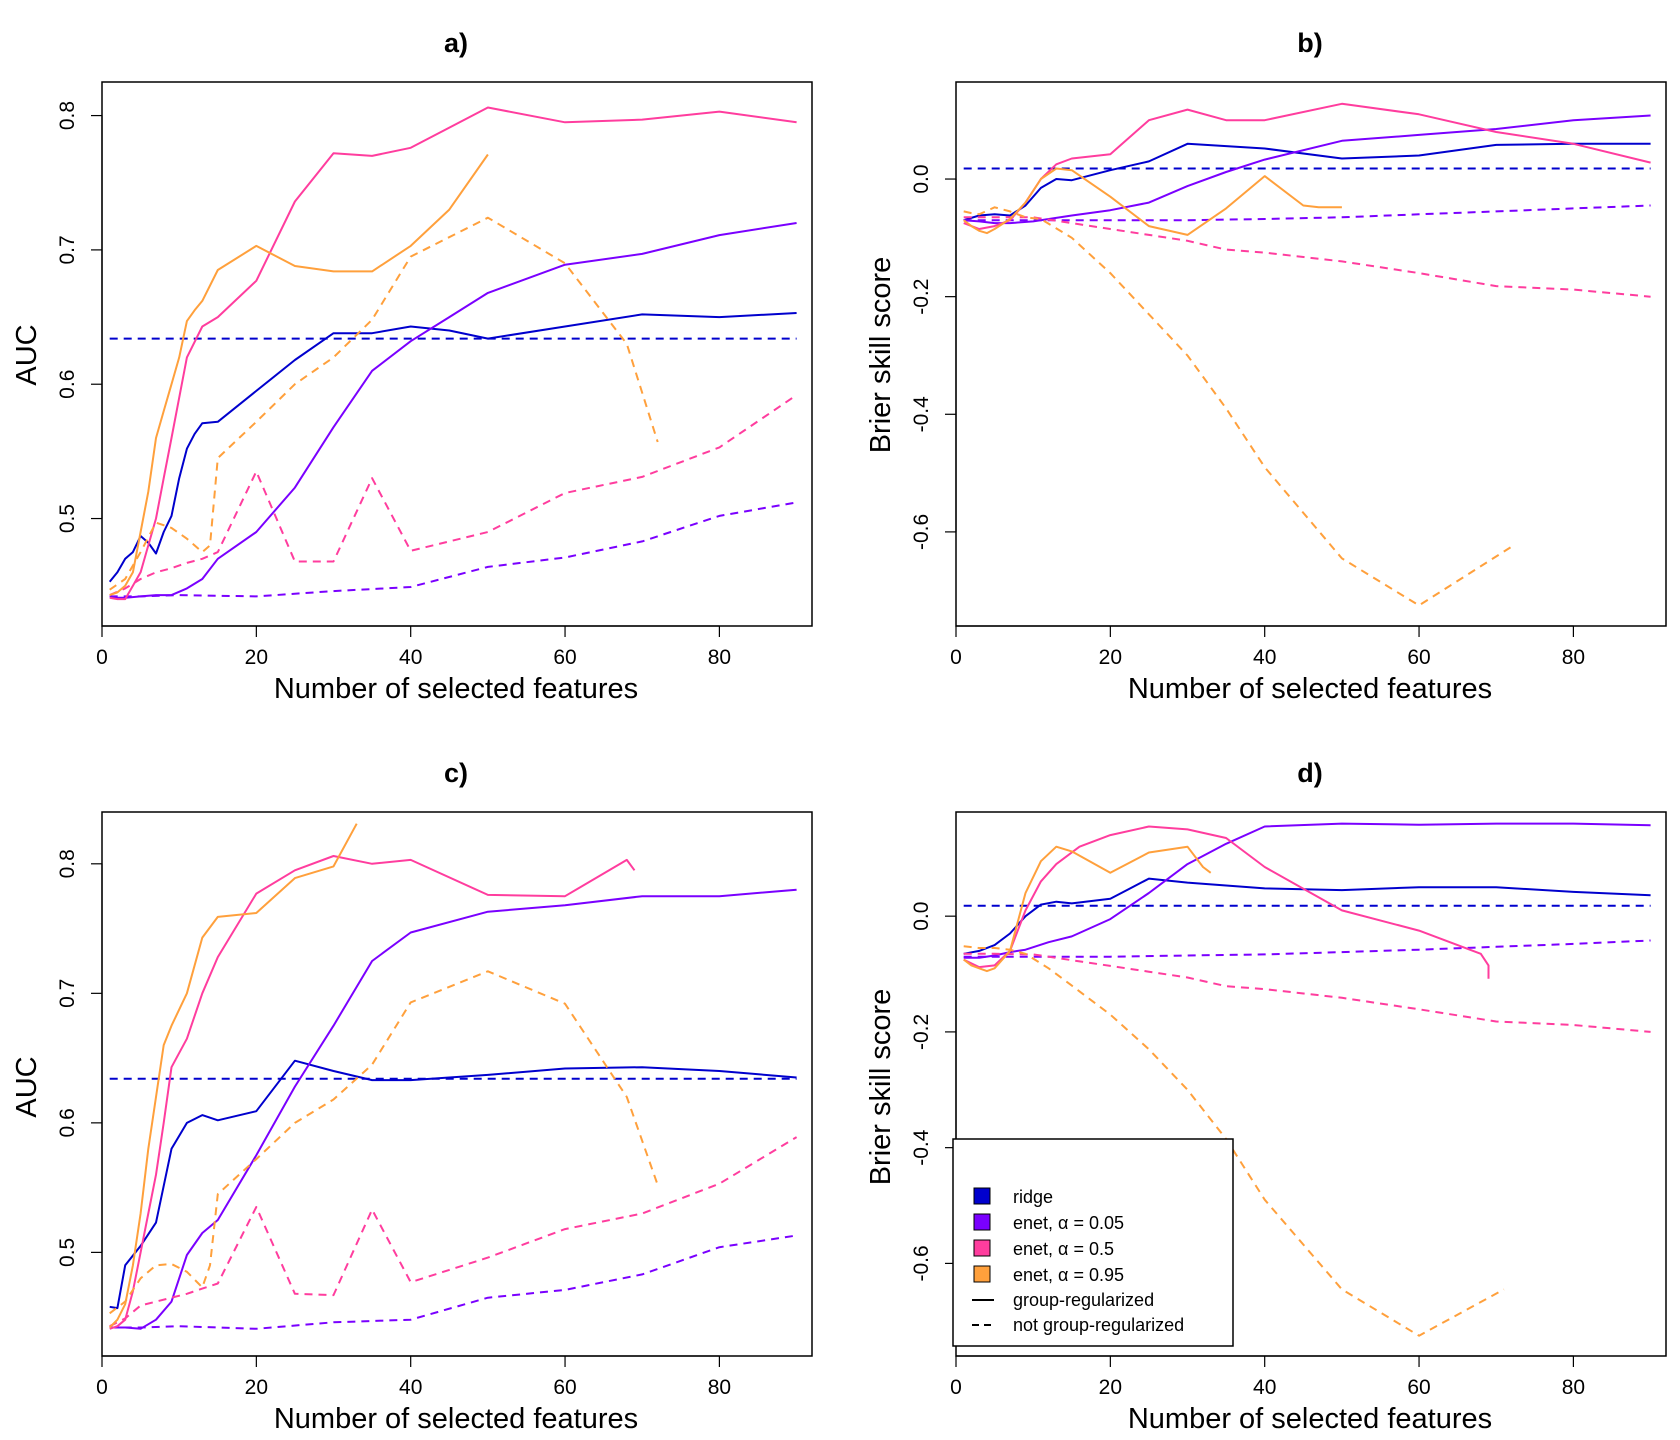 The width and height of the screenshot is (1680, 1440). I want to click on panel-c-x-tick-label: 40, so click(410, 1387).